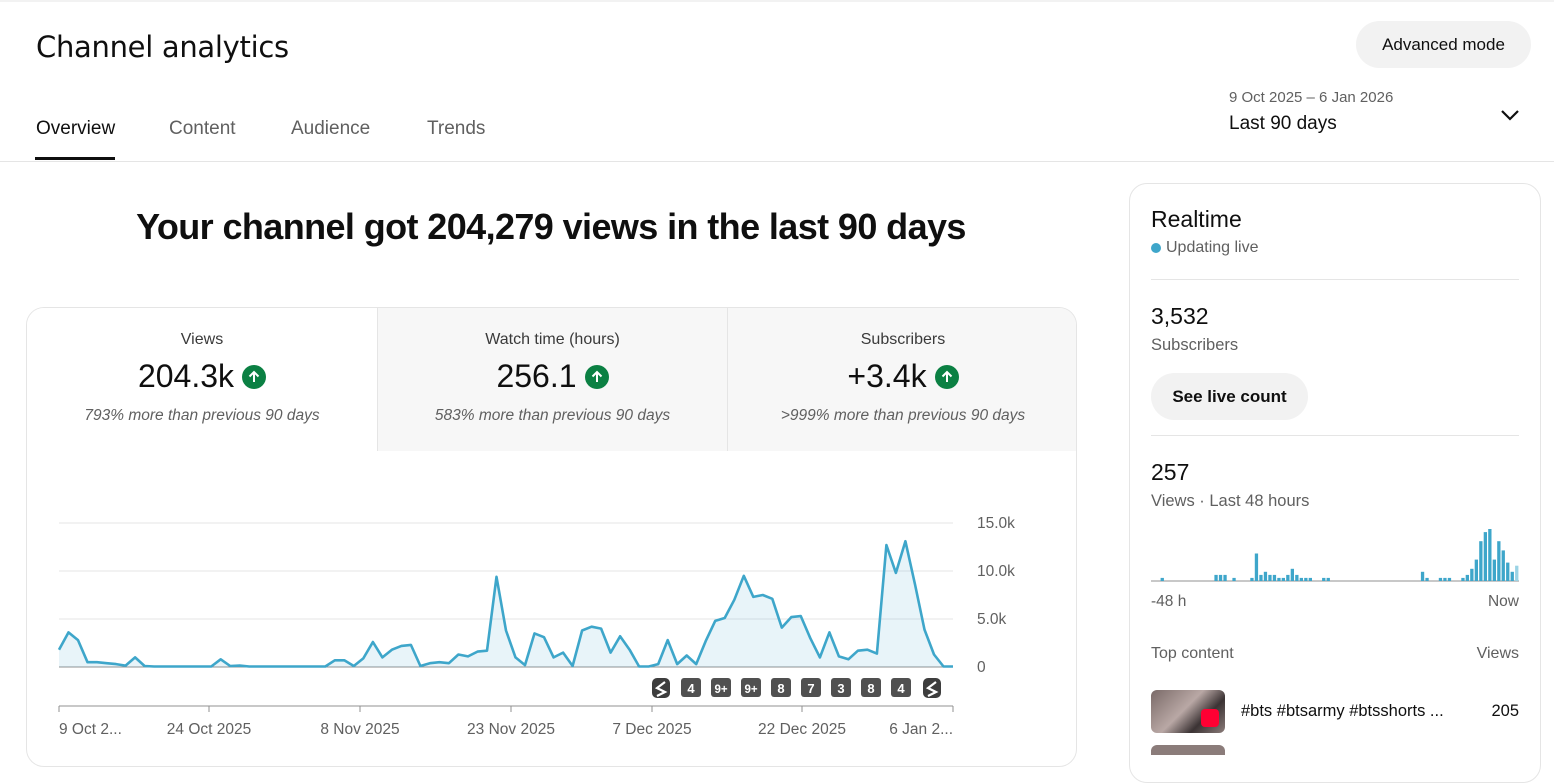 The width and height of the screenshot is (1554, 783). What do you see at coordinates (456, 128) in the screenshot?
I see `tab-trends: Trends` at bounding box center [456, 128].